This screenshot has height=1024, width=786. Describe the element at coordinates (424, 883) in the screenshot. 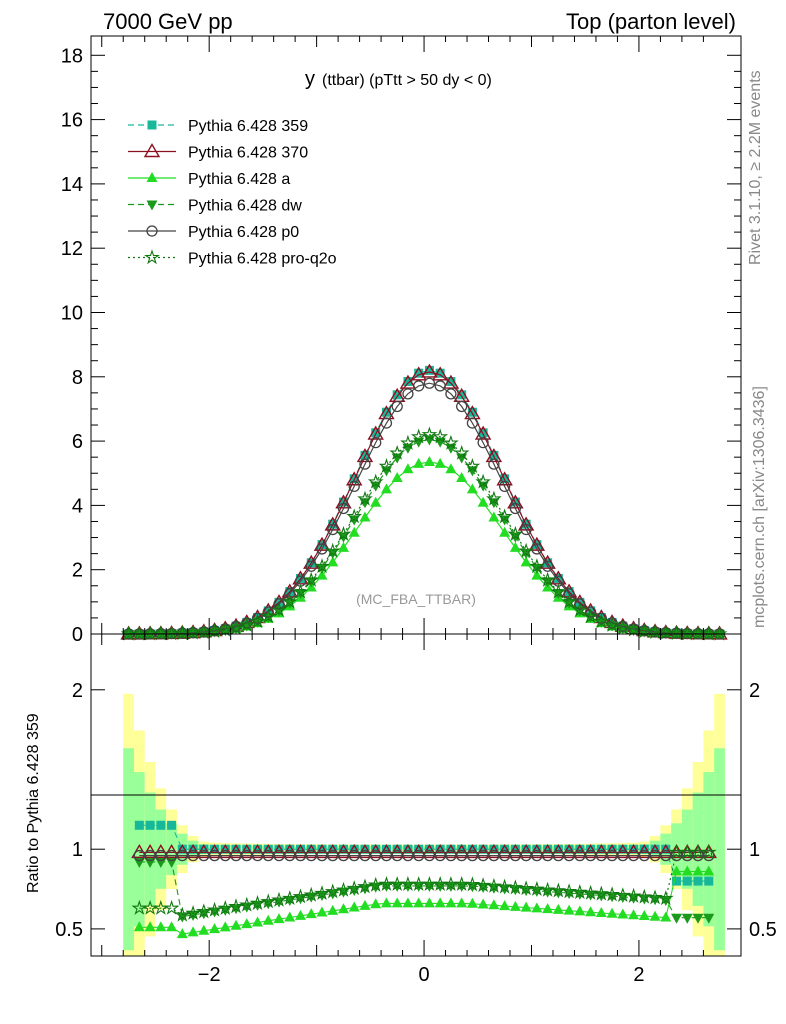

I see `ratio-line` at that location.